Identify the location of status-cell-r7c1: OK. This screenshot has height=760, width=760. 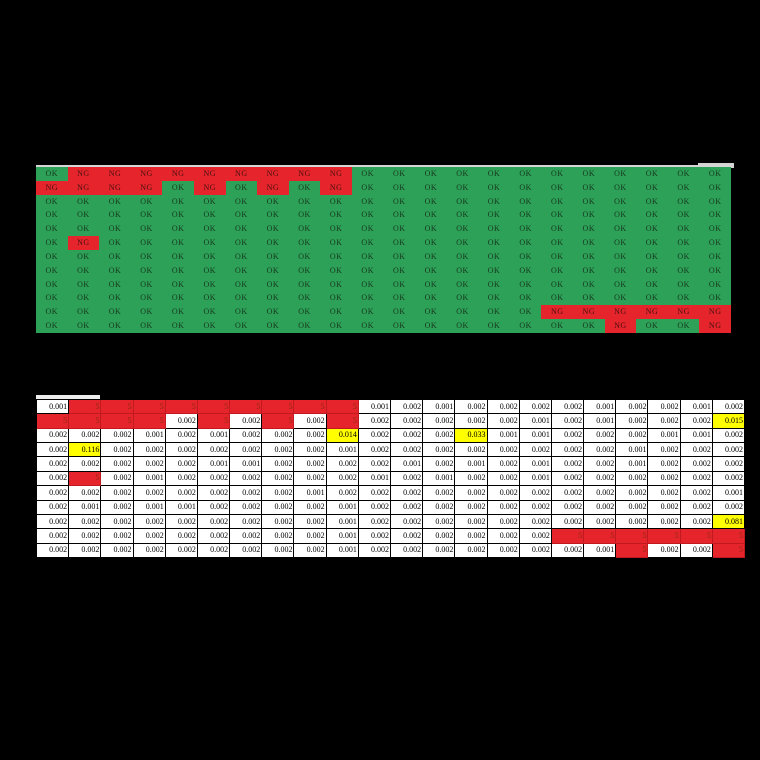
(52, 256).